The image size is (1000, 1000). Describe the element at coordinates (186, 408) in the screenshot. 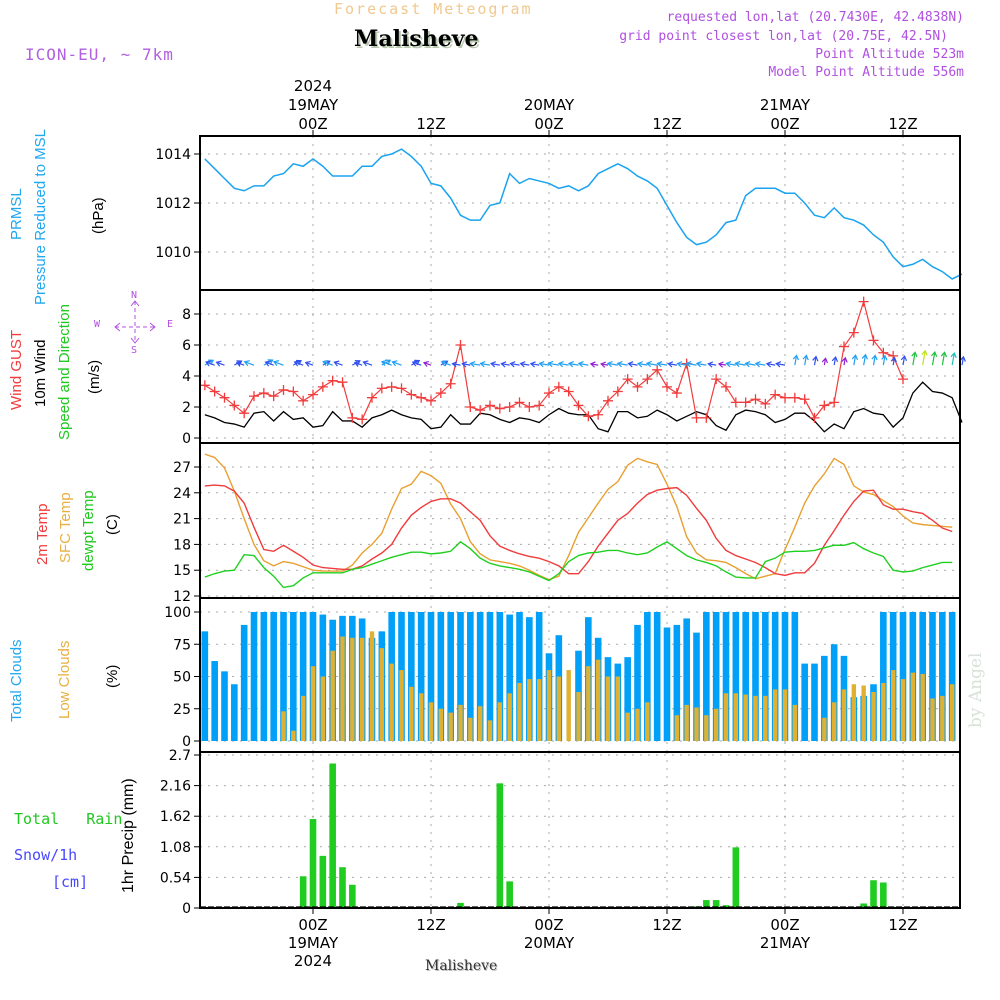

I see `y-tick-label: 2` at that location.